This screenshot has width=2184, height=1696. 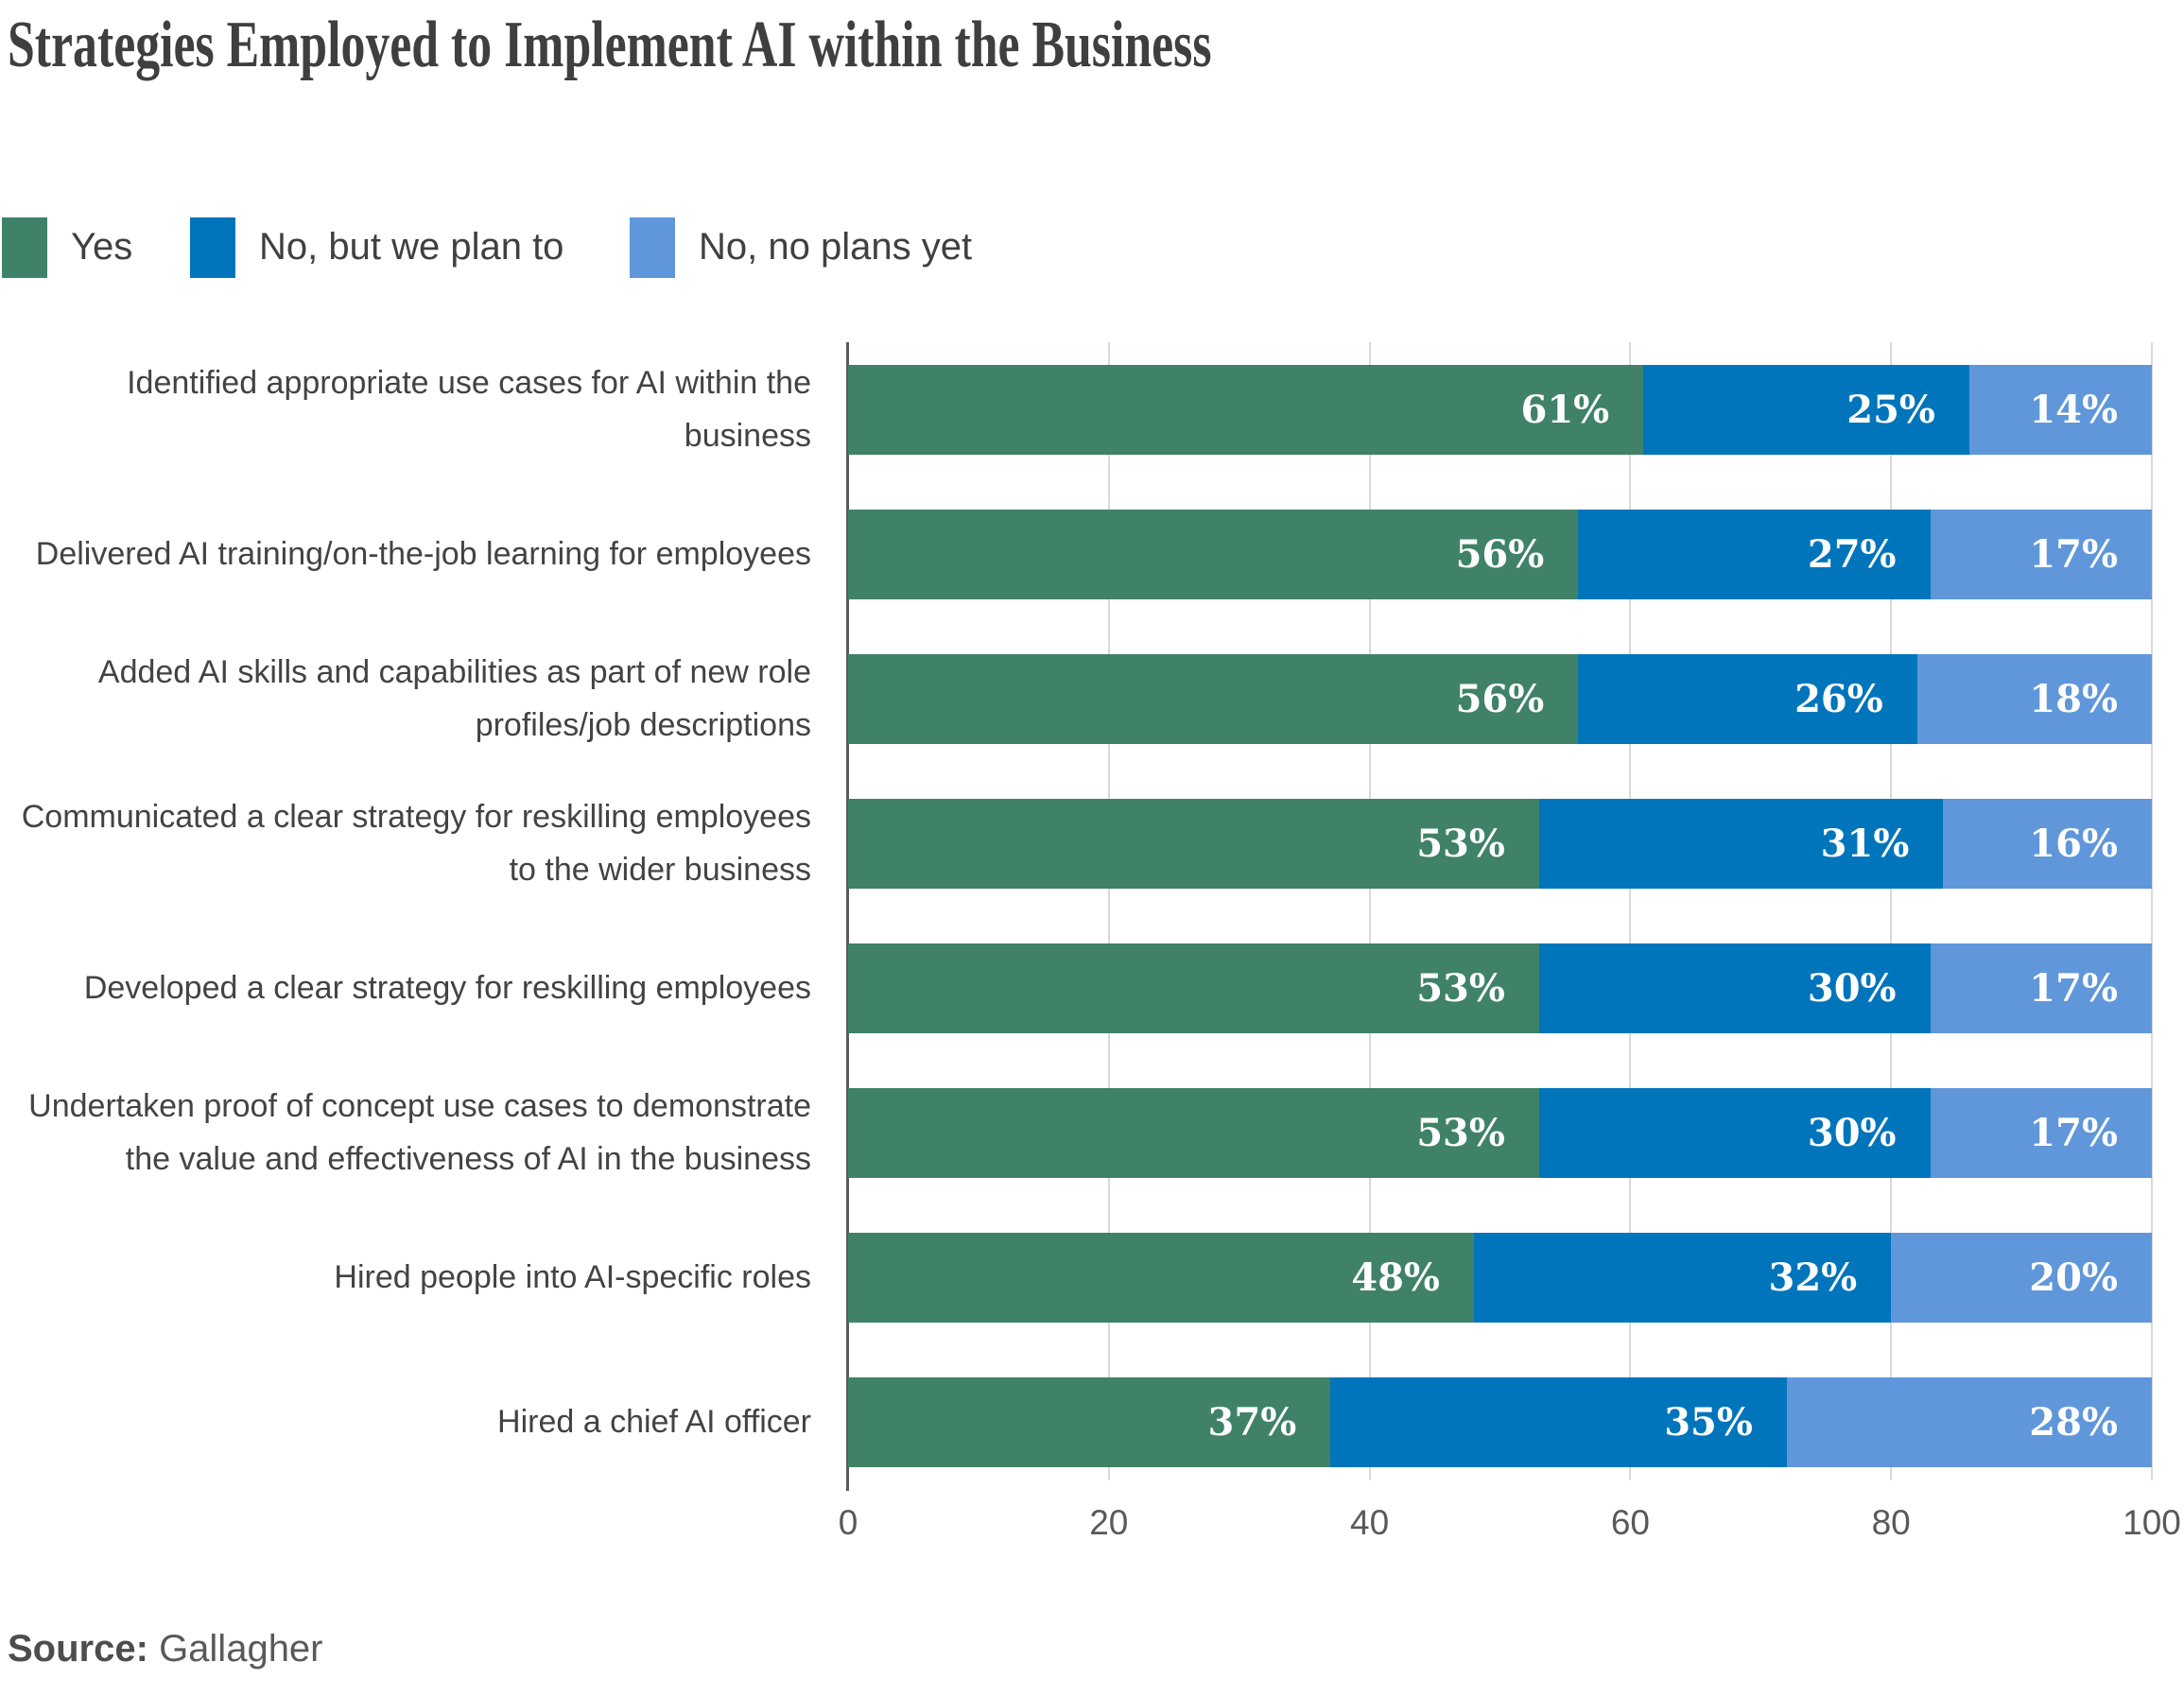 What do you see at coordinates (2073, 844) in the screenshot?
I see `bar-value-label: 16%` at bounding box center [2073, 844].